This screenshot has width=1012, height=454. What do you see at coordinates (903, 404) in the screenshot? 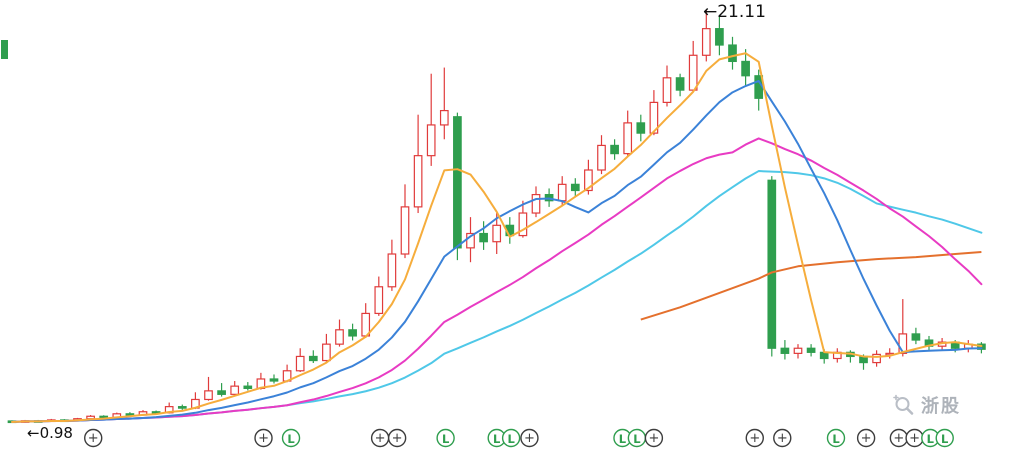
I see `watermark-logo-icon` at bounding box center [903, 404].